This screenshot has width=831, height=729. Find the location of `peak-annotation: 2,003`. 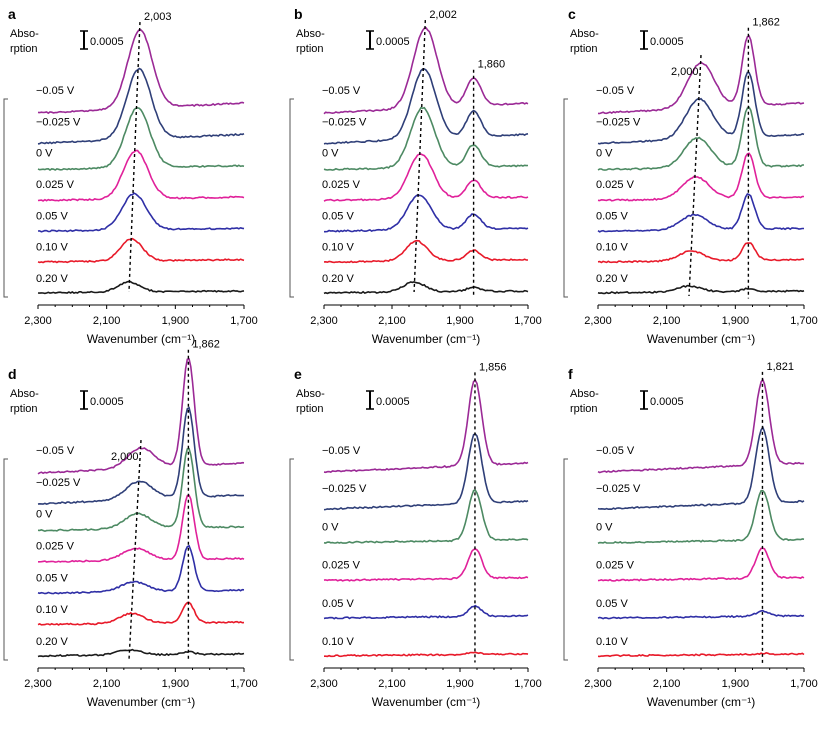

peak-annotation: 2,003 is located at coordinates (158, 17).